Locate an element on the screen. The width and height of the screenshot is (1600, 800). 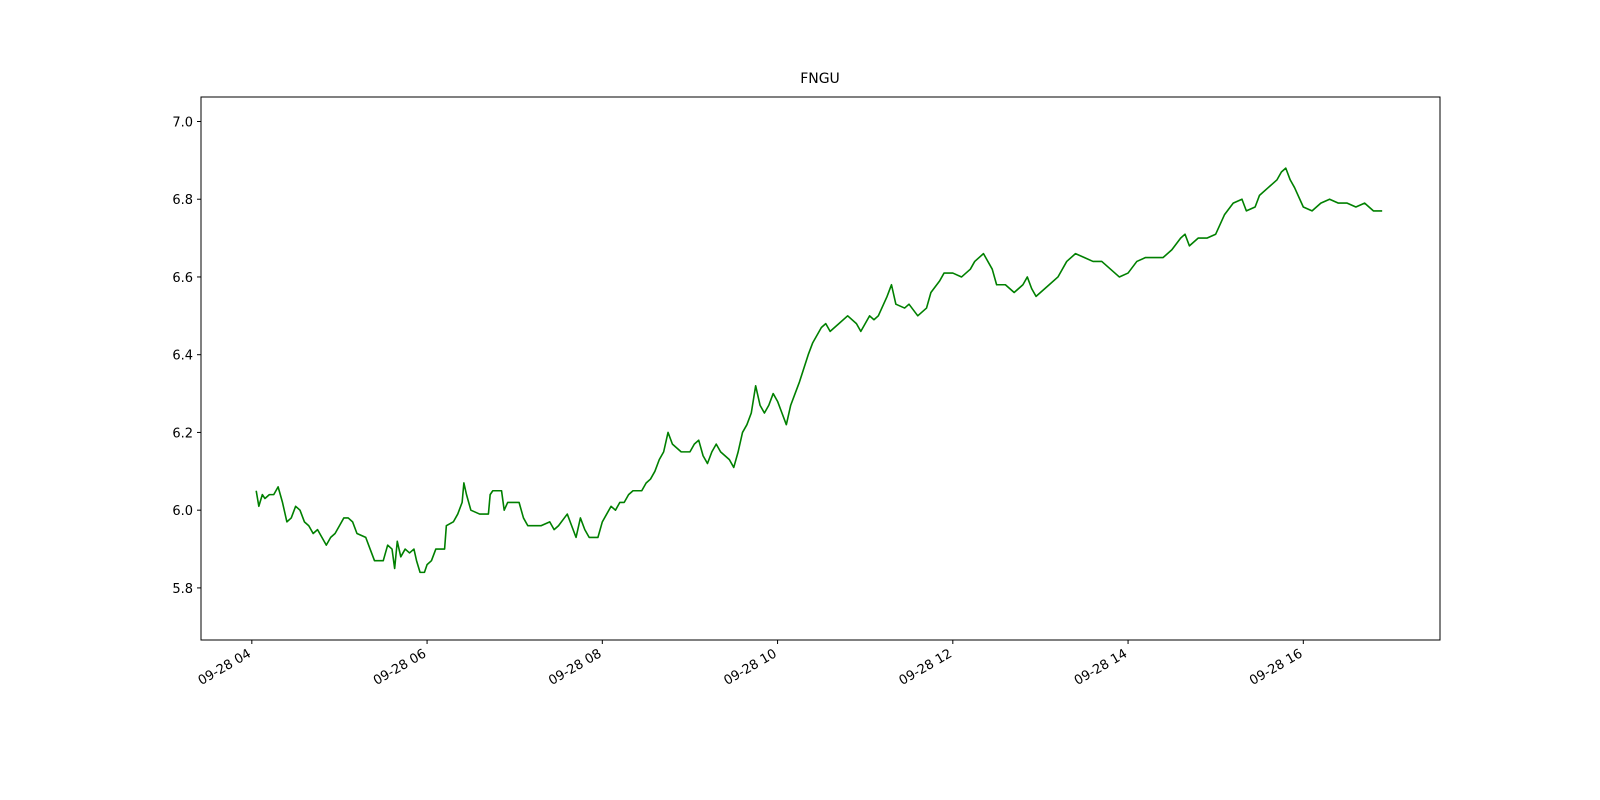
y-tick-label: 6.4 is located at coordinates (182, 356).